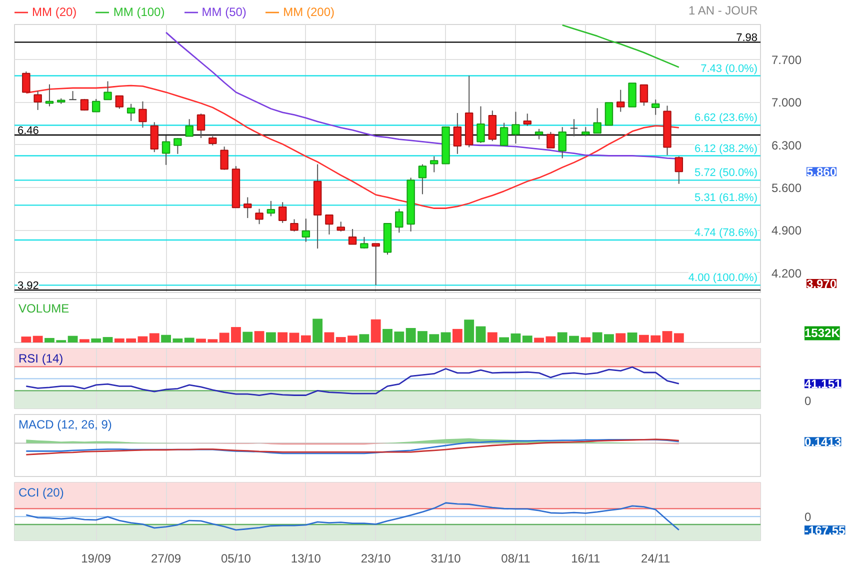 The height and width of the screenshot is (580, 860). What do you see at coordinates (65, 425) in the screenshot?
I see `chart-title: MACD (12, 26, 9)` at bounding box center [65, 425].